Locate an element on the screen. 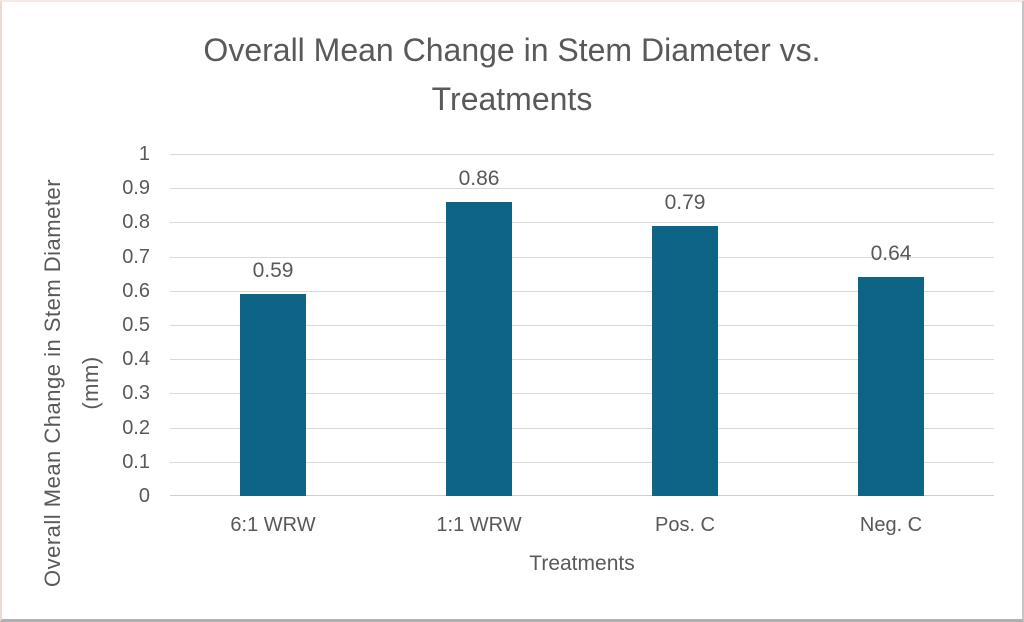  y-tick-label: 0.5 is located at coordinates (136, 325).